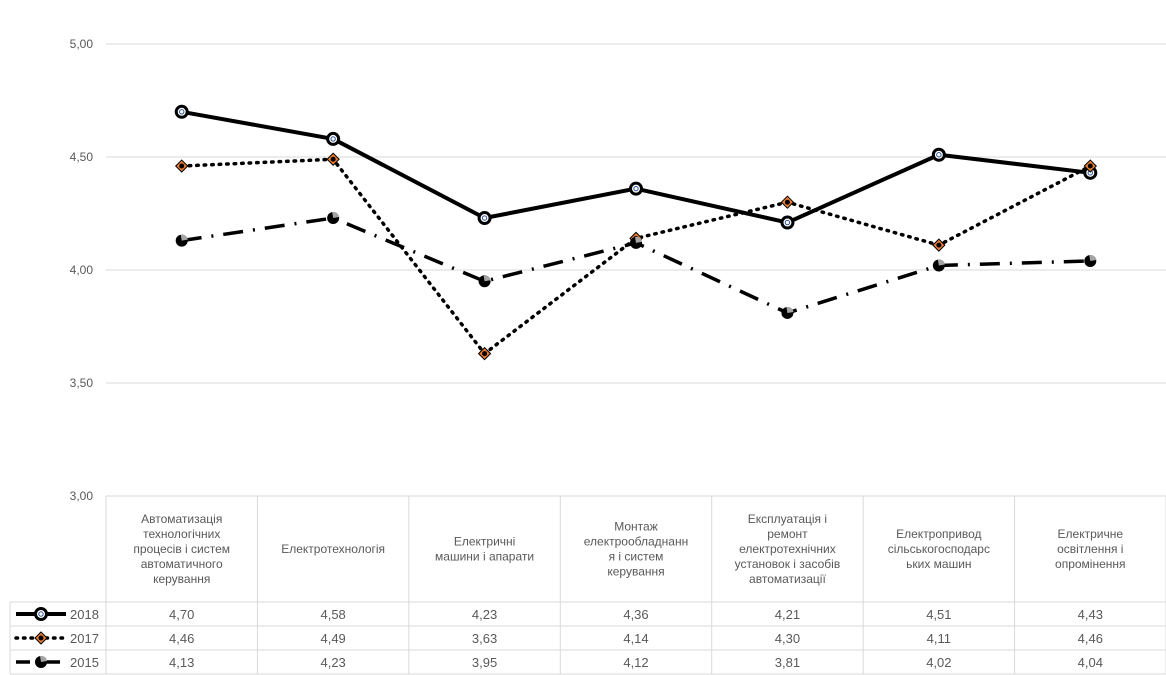  Describe the element at coordinates (484, 662) in the screenshot. I see `table-cell-value: 3,95` at that location.